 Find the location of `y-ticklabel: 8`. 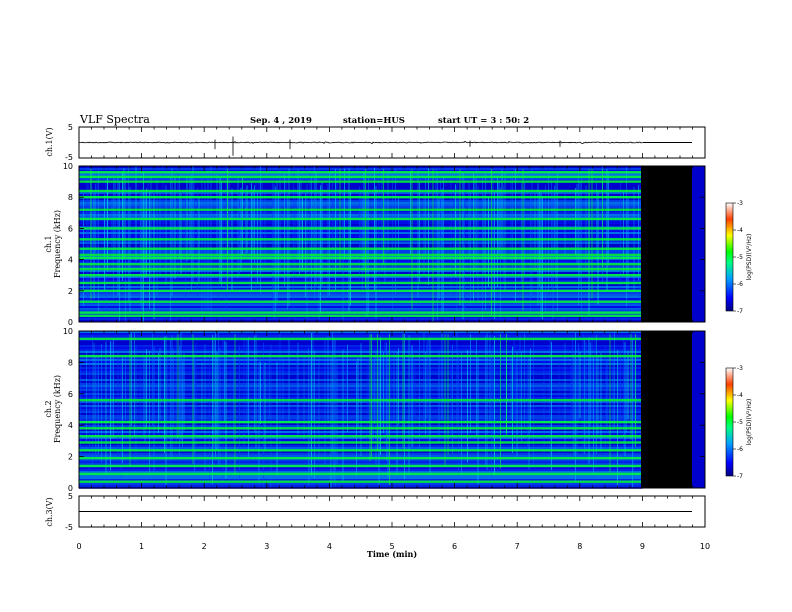

y-ticklabel: 8 is located at coordinates (70, 362).